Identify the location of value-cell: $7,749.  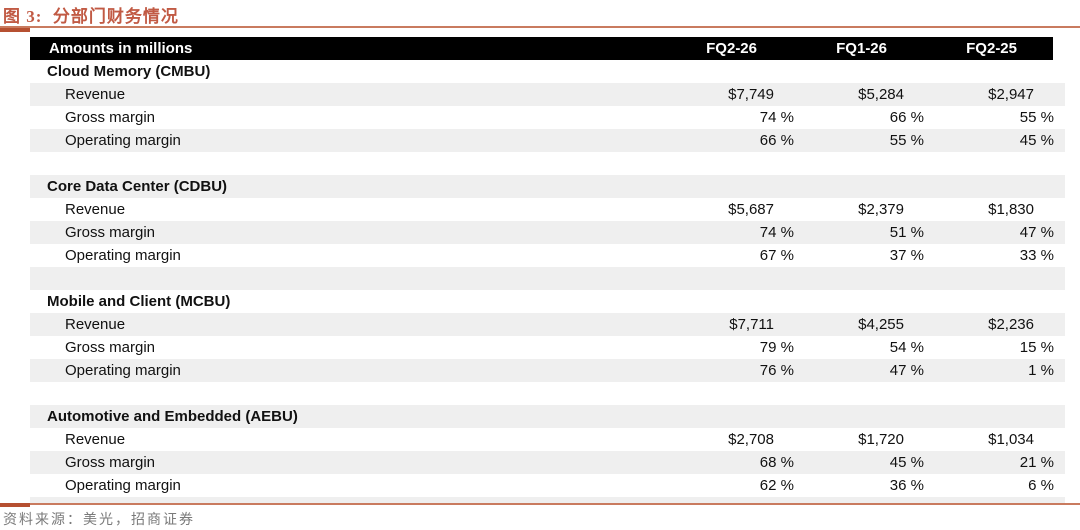
(751, 94).